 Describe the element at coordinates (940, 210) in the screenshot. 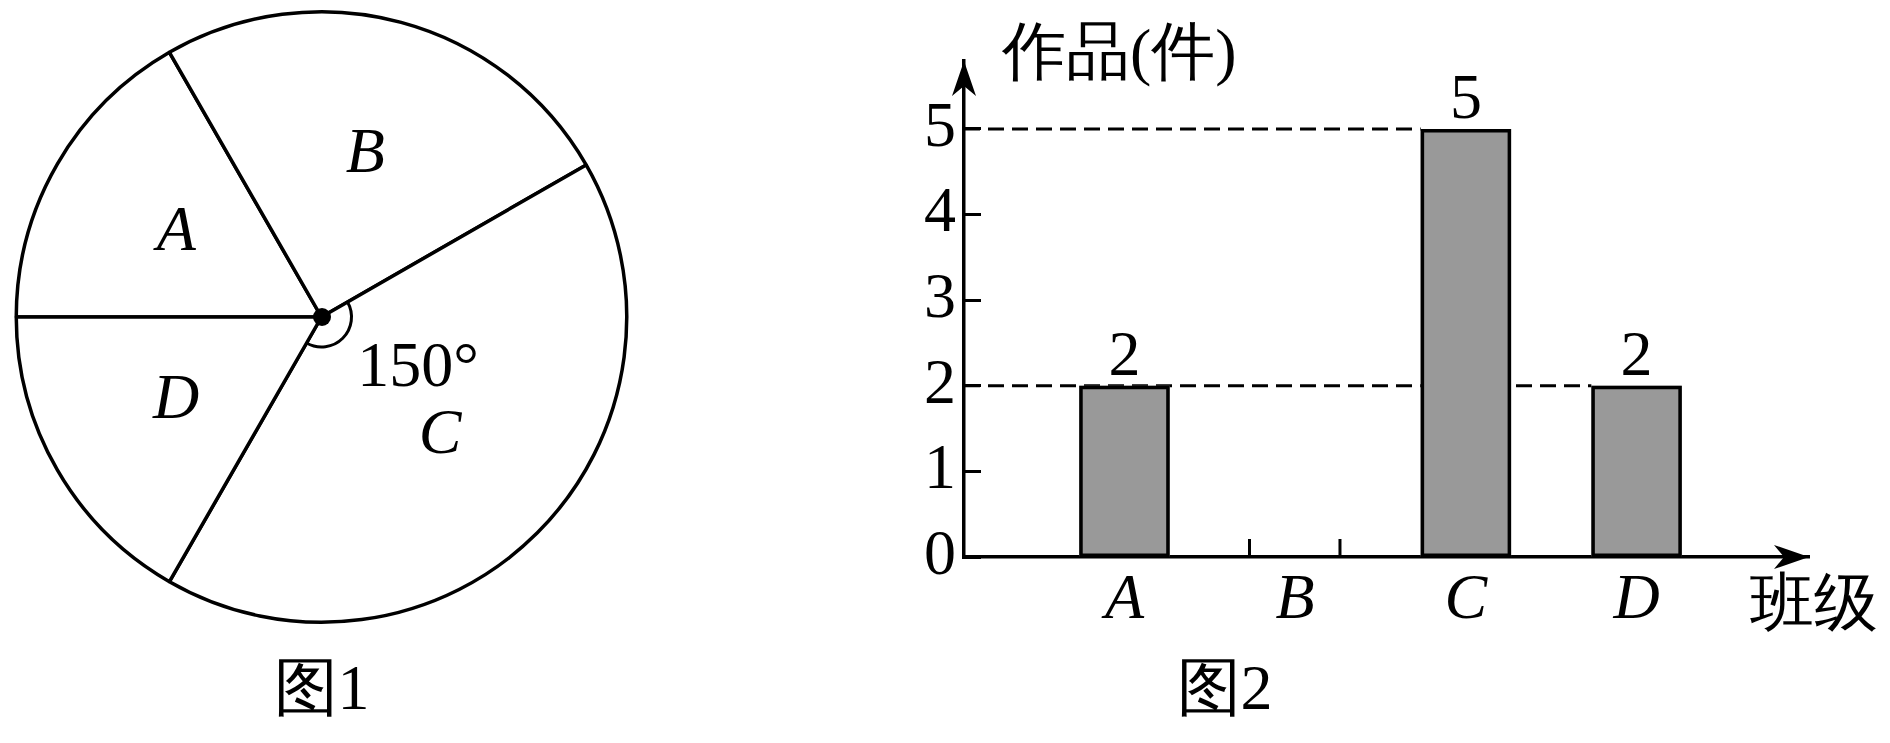

I see `y-tick-label: 4` at that location.